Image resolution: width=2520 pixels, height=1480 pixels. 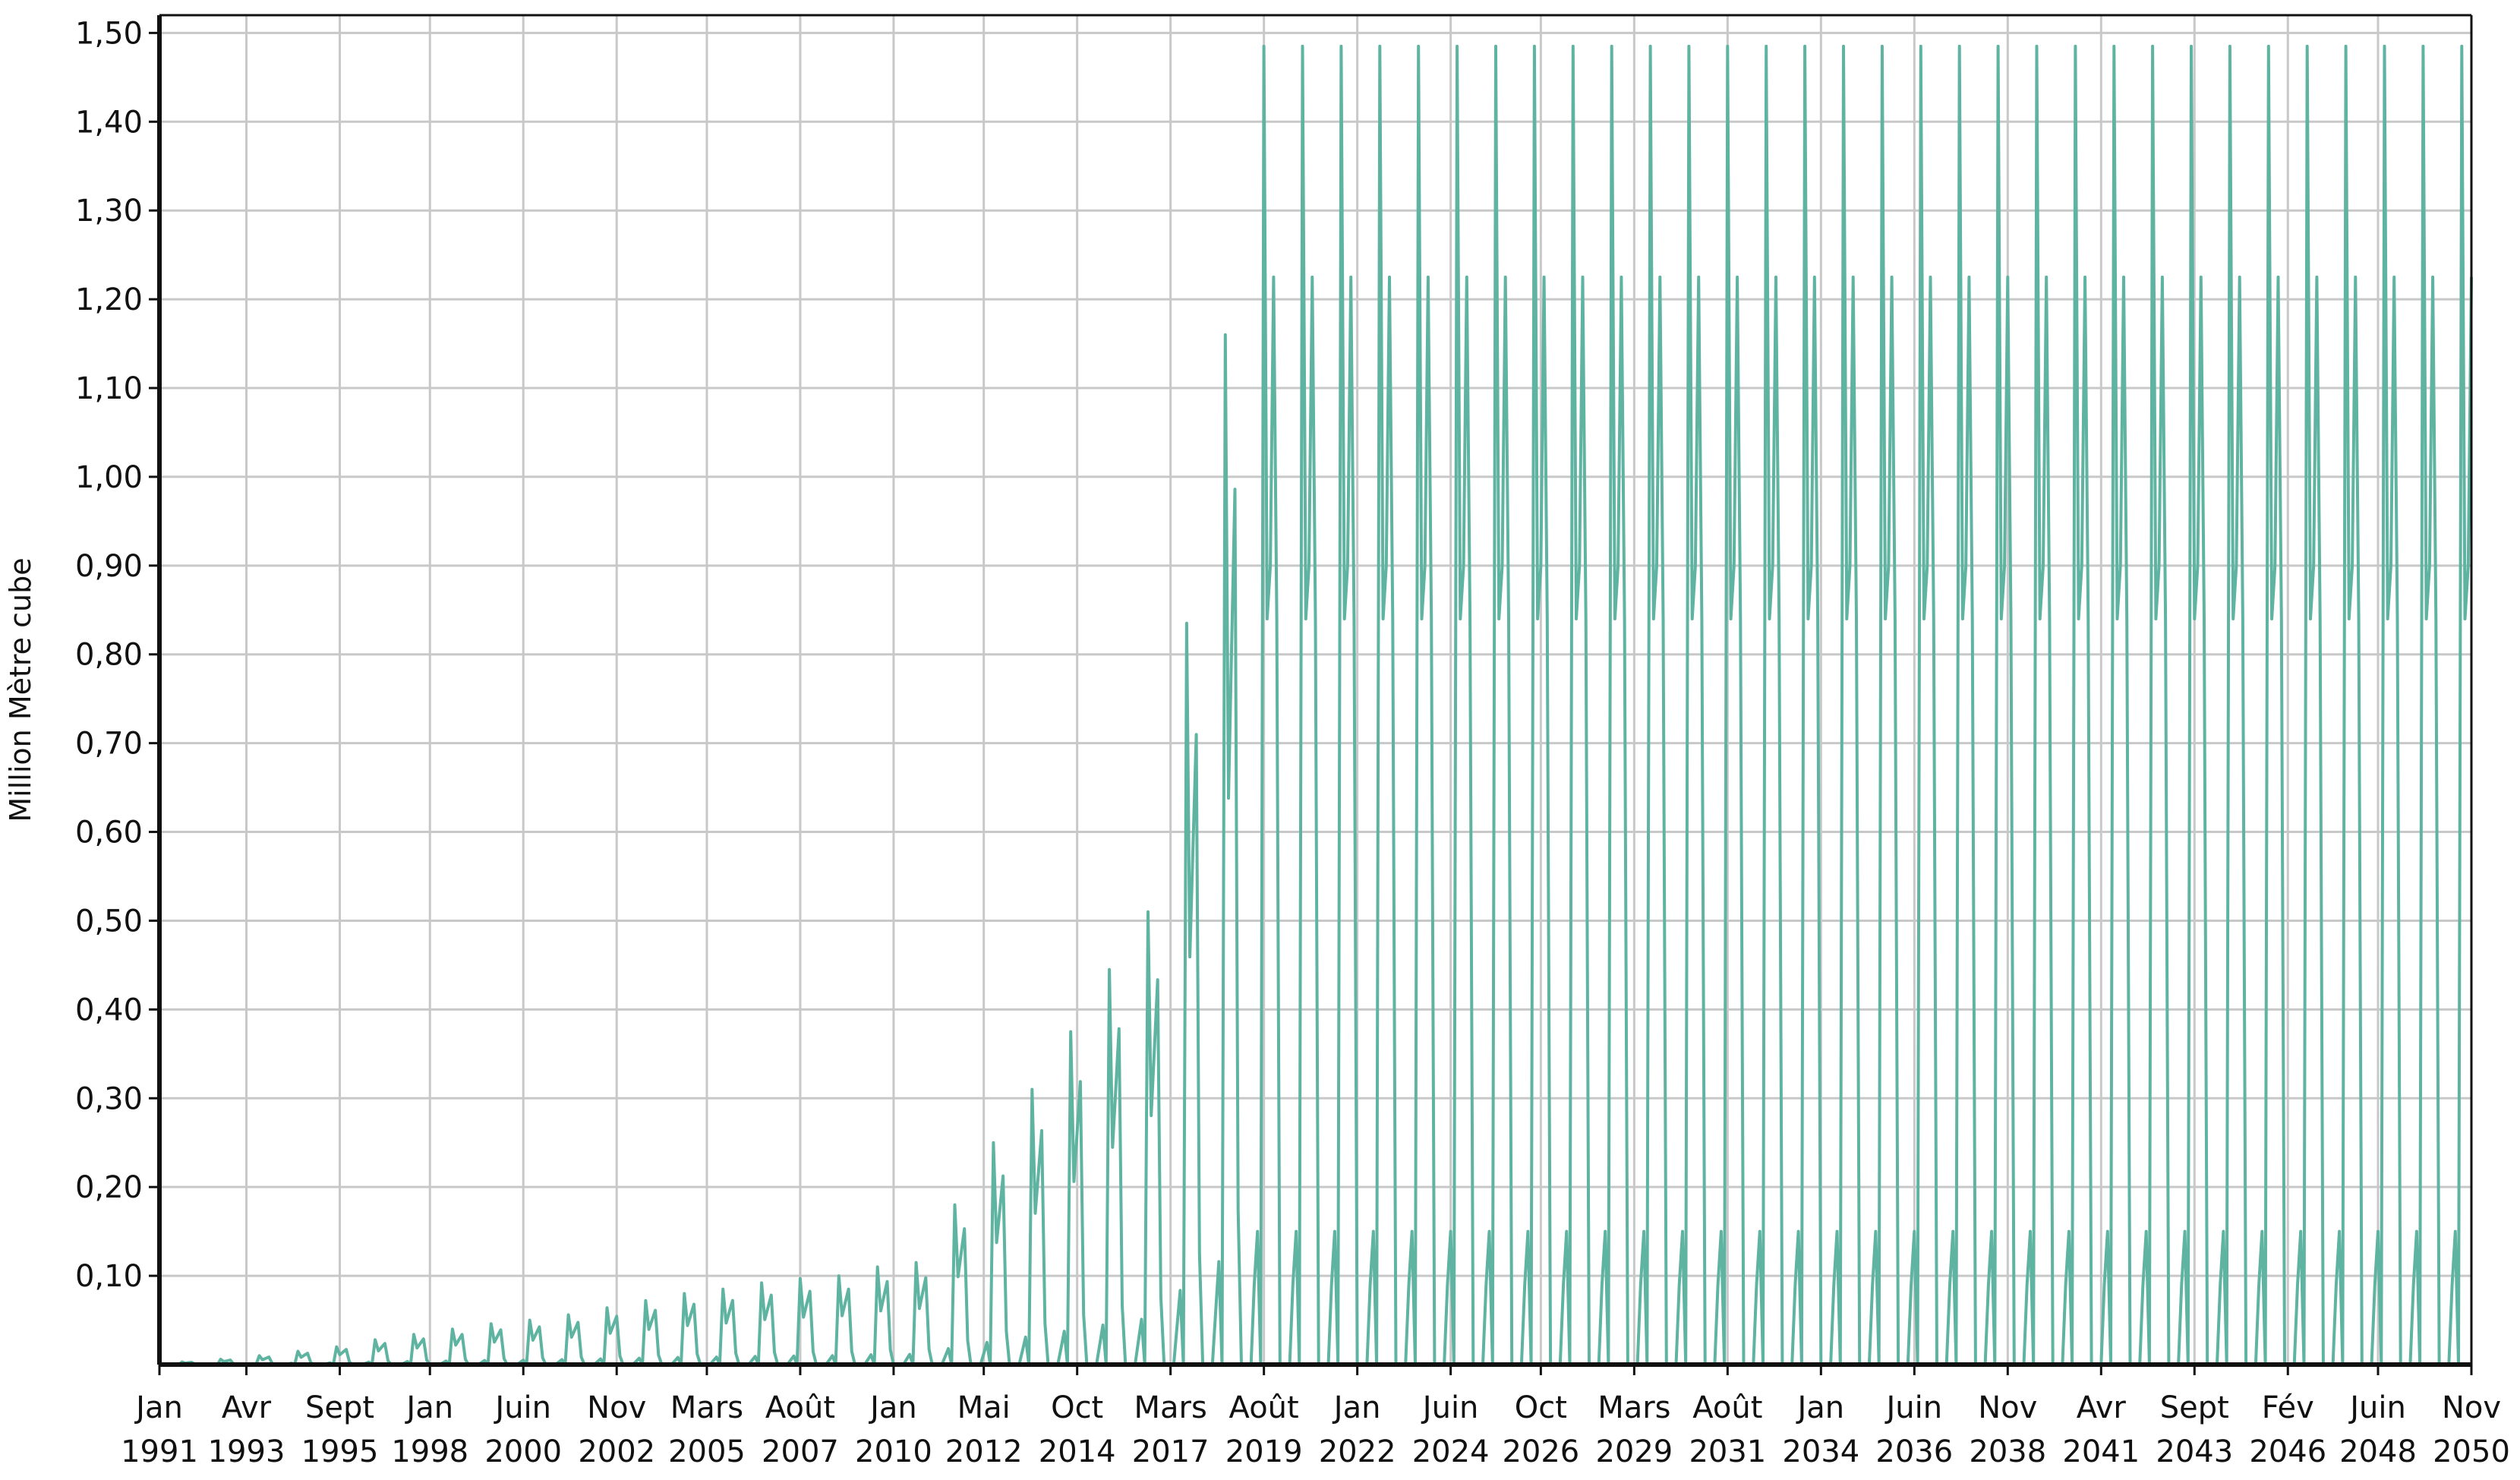 I want to click on x-tick-label-year: 2034, so click(x=1821, y=1451).